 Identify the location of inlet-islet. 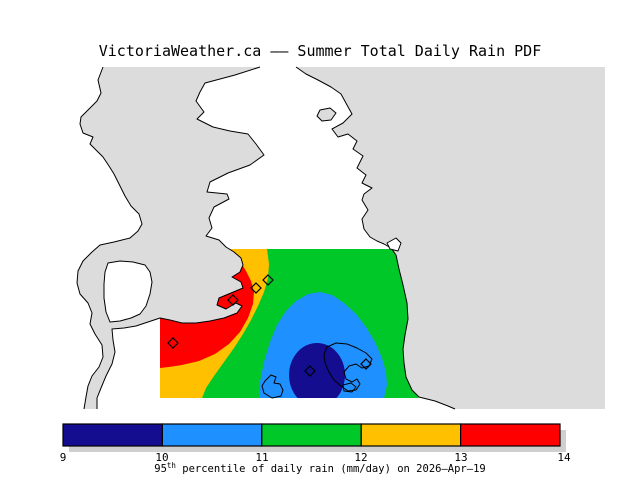
(326, 114).